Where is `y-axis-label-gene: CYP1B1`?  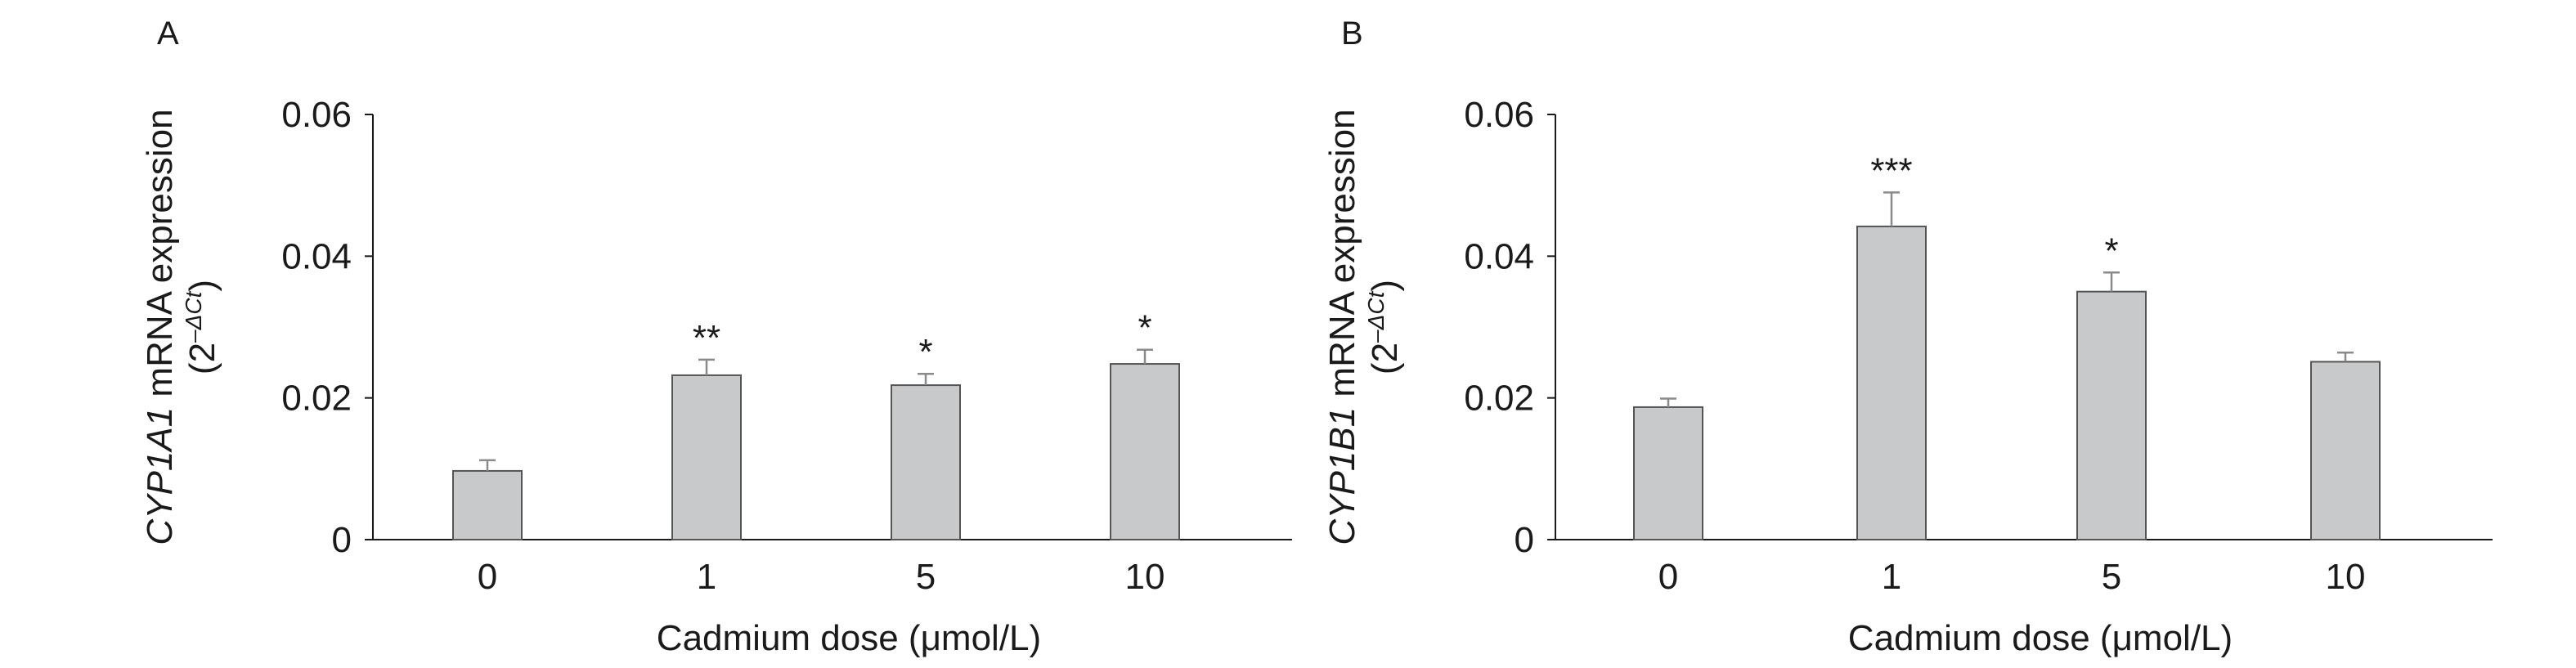 y-axis-label-gene: CYP1B1 is located at coordinates (1342, 476).